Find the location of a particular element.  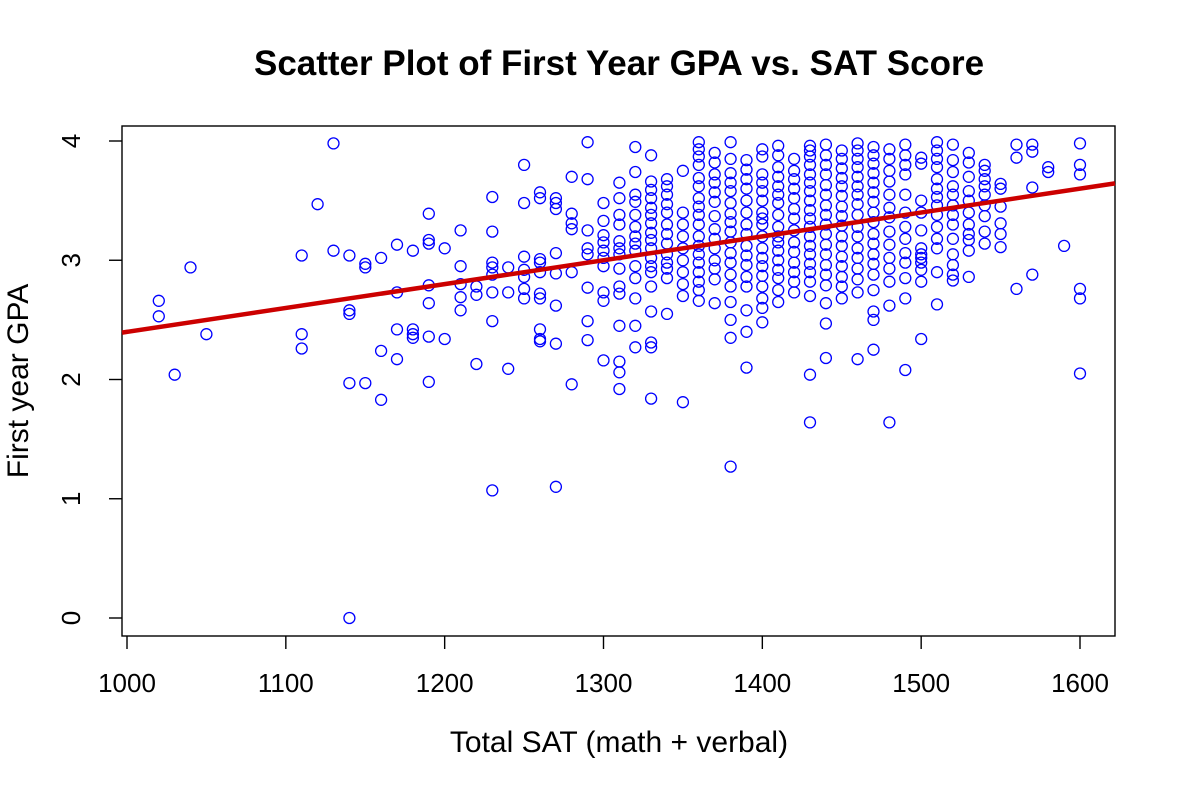

x-tick-label: 1400 is located at coordinates (762, 683).